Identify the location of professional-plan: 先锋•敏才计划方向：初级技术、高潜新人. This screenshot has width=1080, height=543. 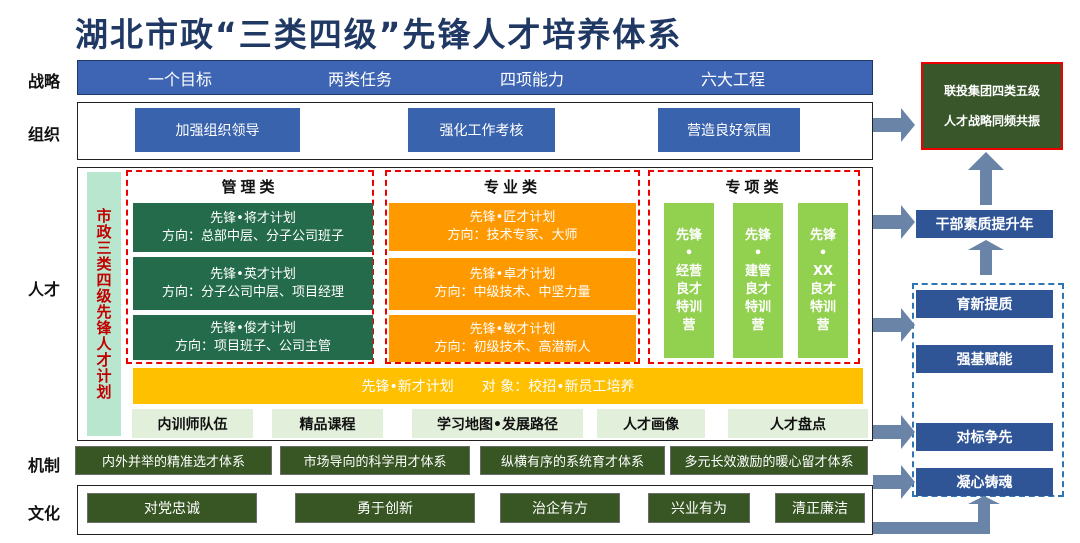
(512, 338).